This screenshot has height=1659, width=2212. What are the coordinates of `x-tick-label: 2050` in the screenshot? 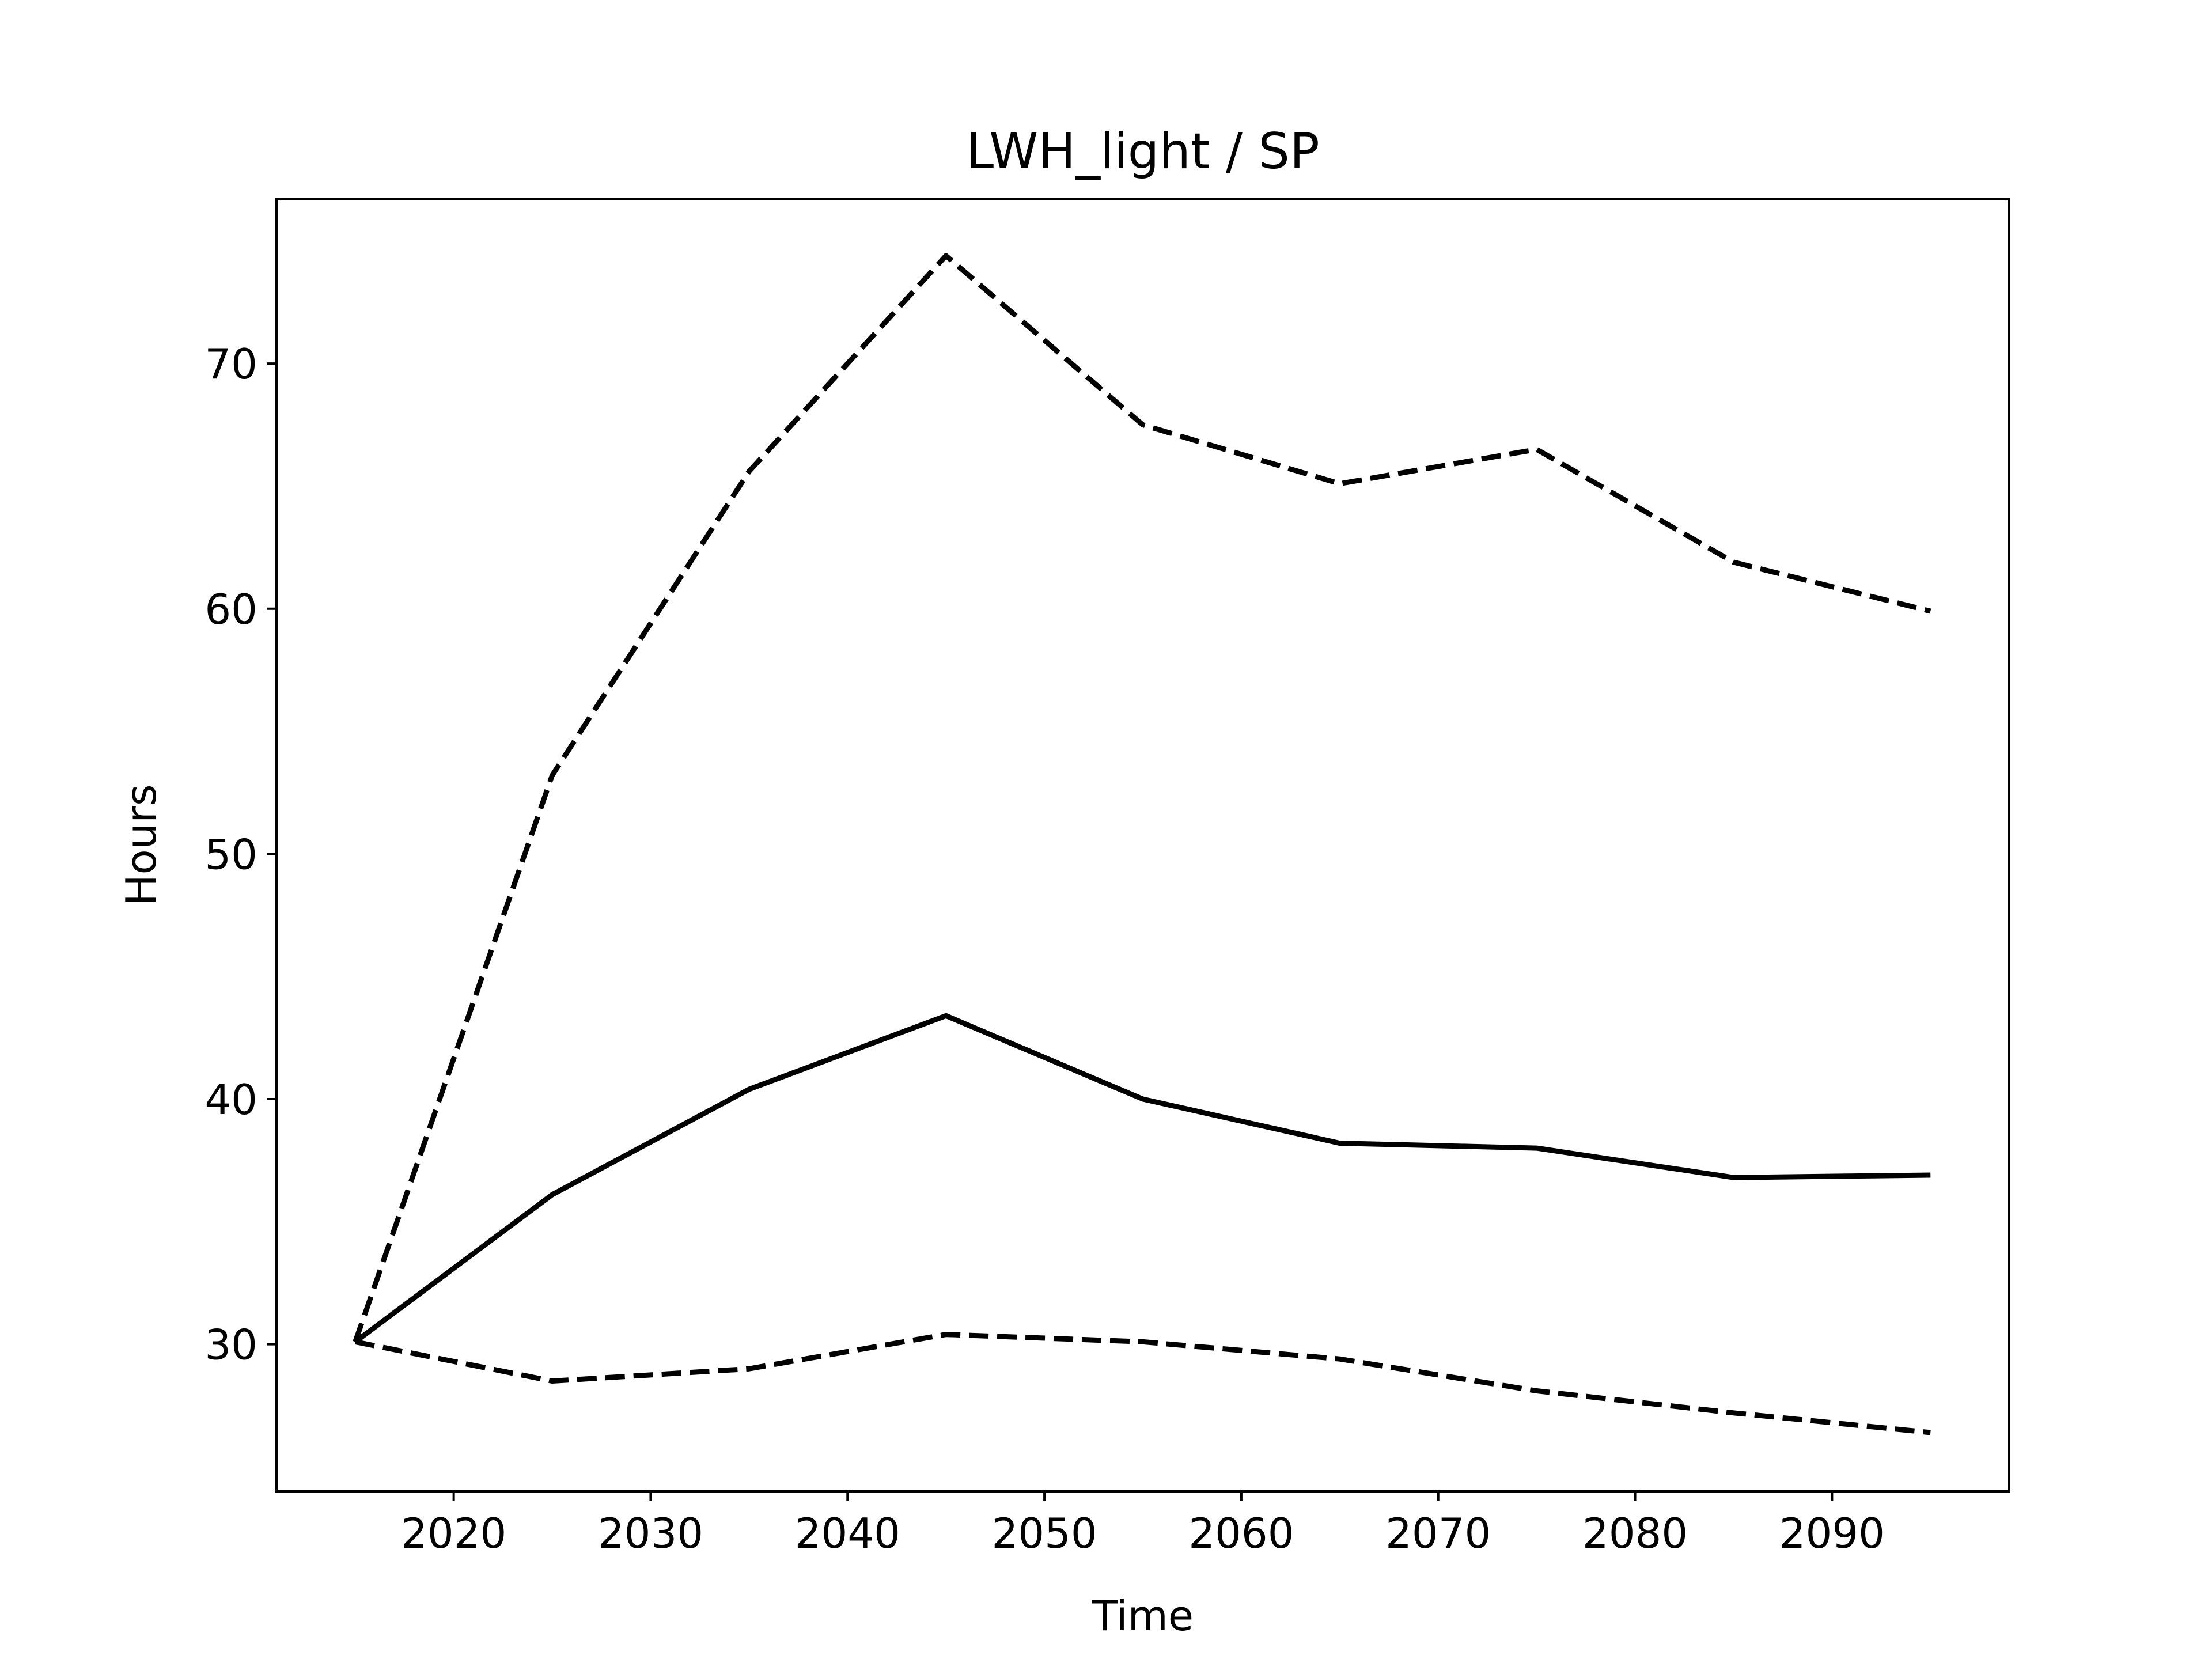 It's located at (1044, 1533).